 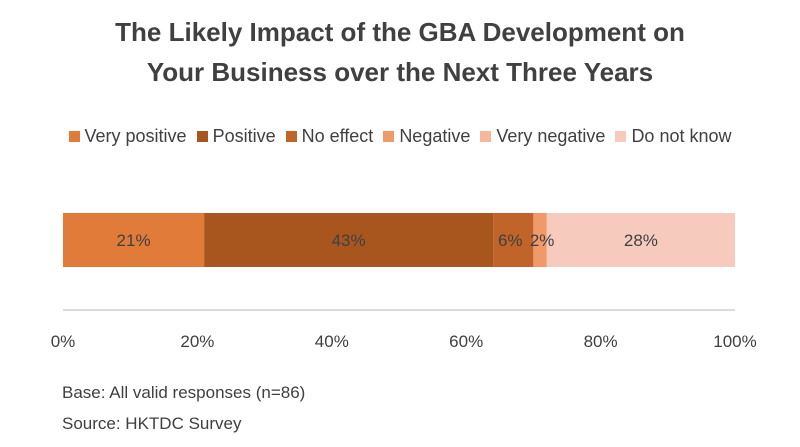 What do you see at coordinates (601, 341) in the screenshot?
I see `x-tick-label: 80%` at bounding box center [601, 341].